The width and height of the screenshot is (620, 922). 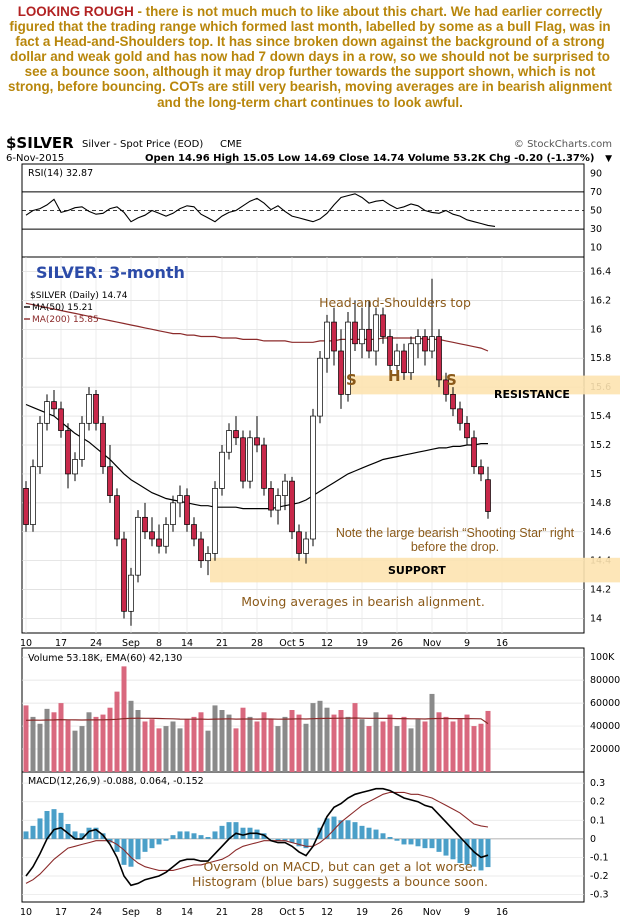 I want to click on macd-y-tick: 0, so click(x=593, y=839).